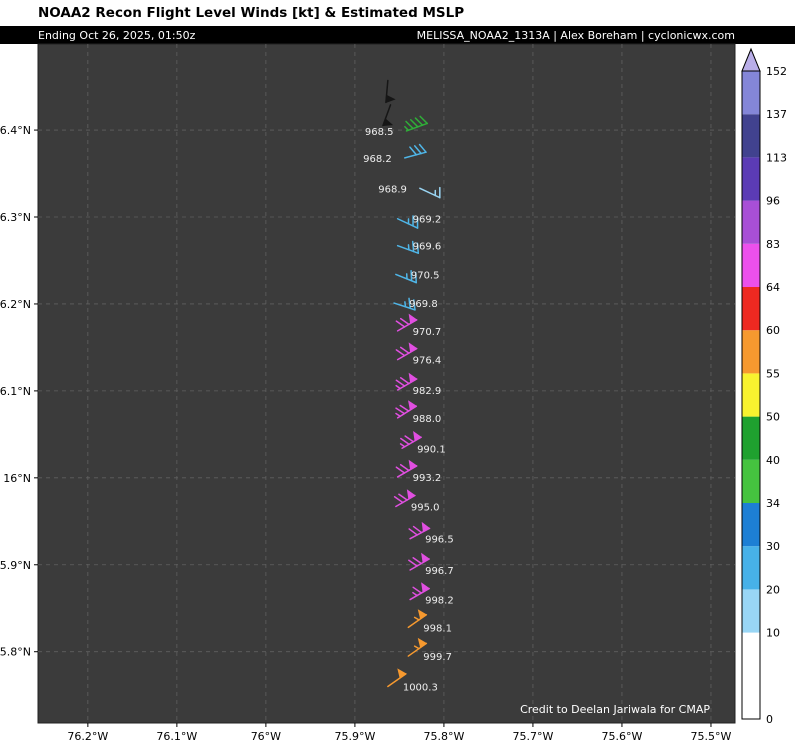 The height and width of the screenshot is (750, 795). What do you see at coordinates (427, 247) in the screenshot?
I see `mslp-label: 969.6` at bounding box center [427, 247].